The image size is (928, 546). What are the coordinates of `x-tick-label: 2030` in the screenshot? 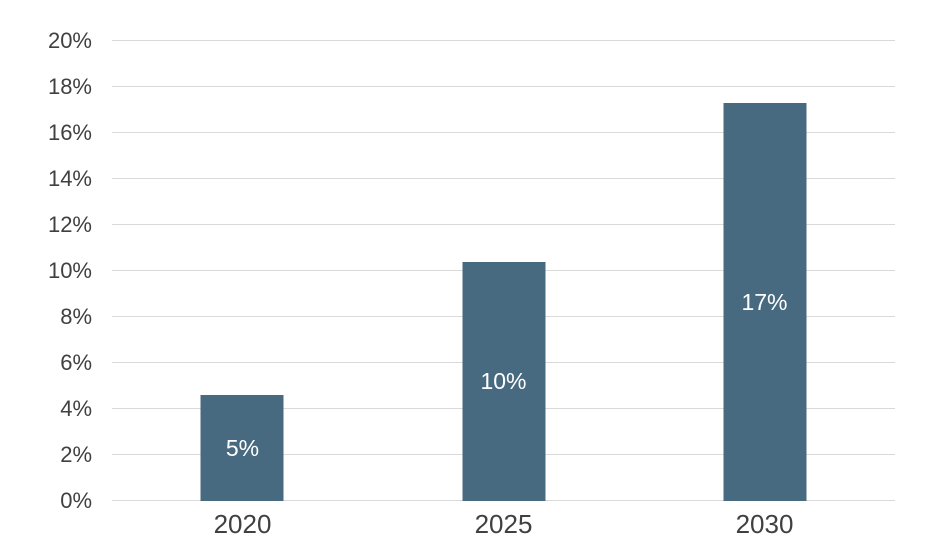 It's located at (764, 524).